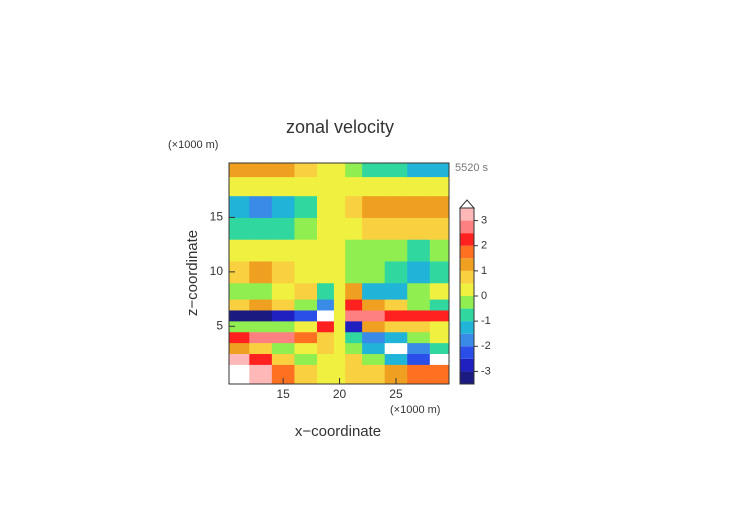  What do you see at coordinates (283, 394) in the screenshot?
I see `x-tick-label: 15` at bounding box center [283, 394].